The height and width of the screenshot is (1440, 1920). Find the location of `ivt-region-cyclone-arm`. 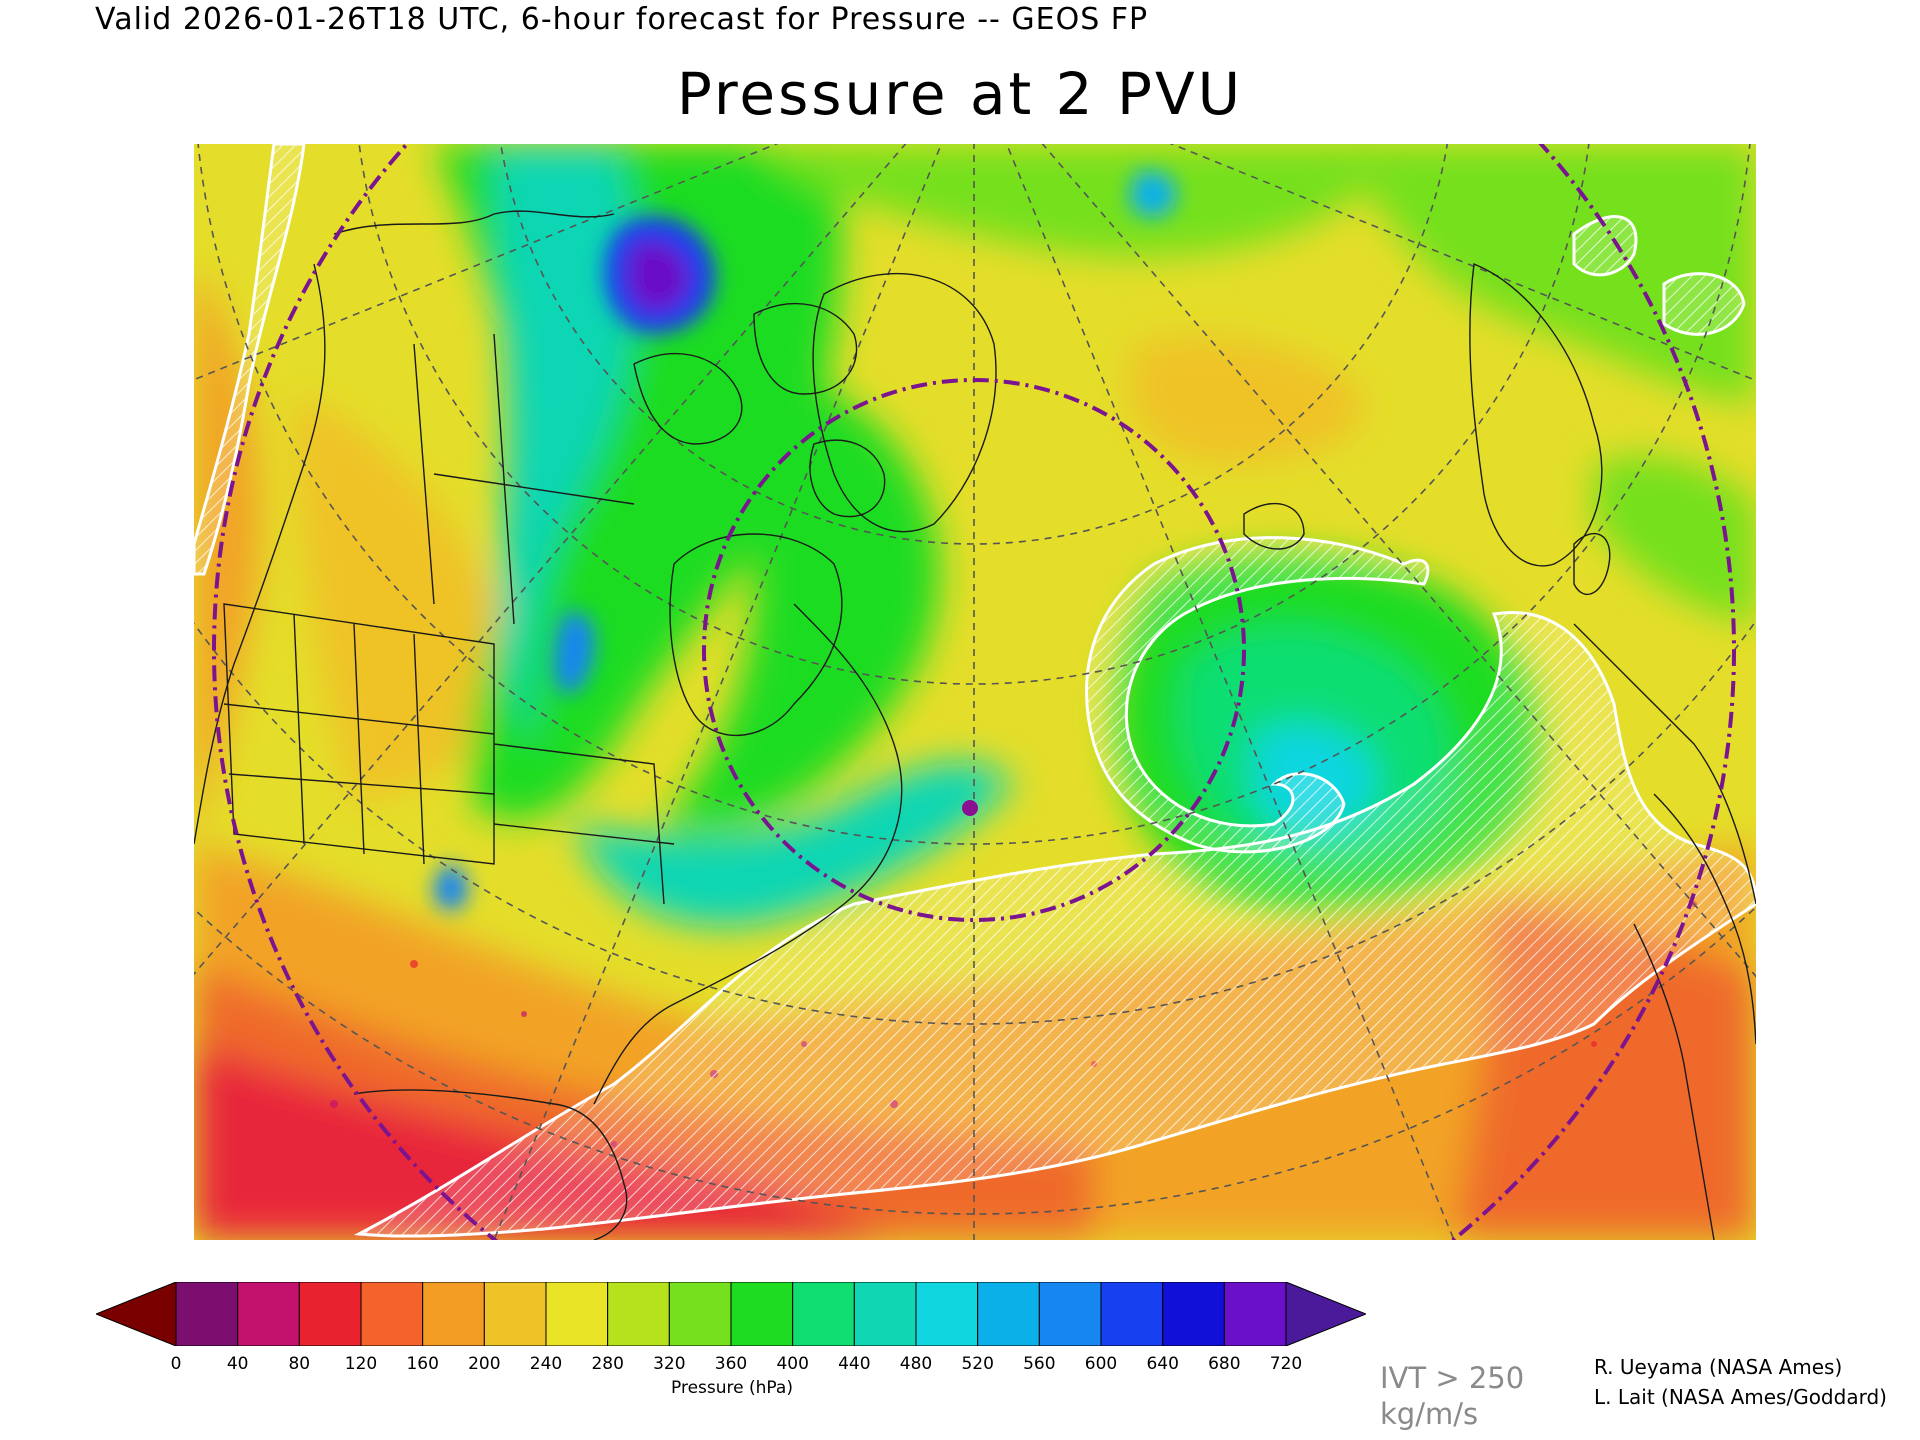

ivt-region-cyclone-arm is located at coordinates (1257, 695).